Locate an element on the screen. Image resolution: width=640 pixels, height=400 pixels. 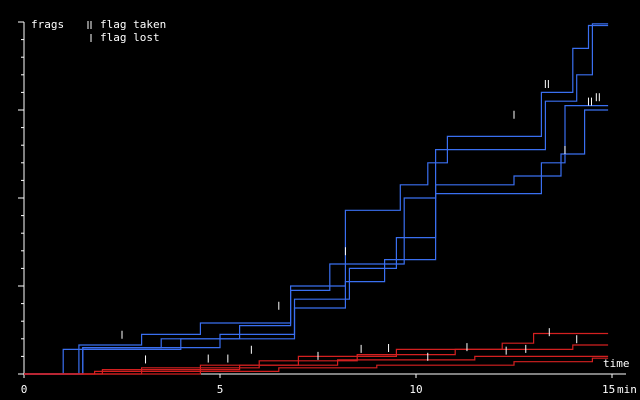
legend-label: flag taken is located at coordinates (133, 24).